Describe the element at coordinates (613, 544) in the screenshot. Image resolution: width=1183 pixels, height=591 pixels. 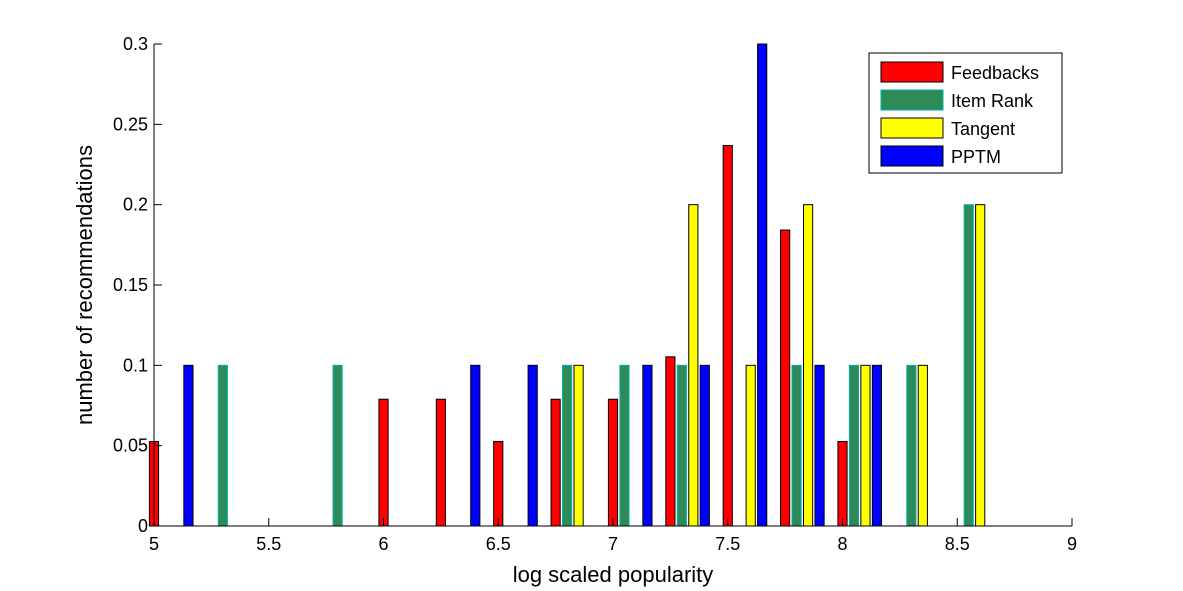
I see `x-tick-label: 7` at that location.